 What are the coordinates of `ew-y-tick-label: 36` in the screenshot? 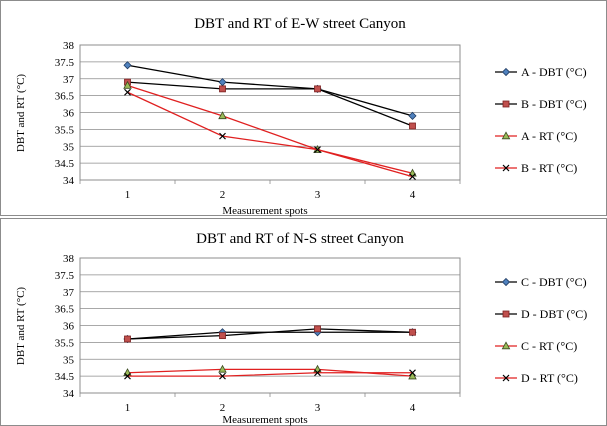 It's located at (69, 114).